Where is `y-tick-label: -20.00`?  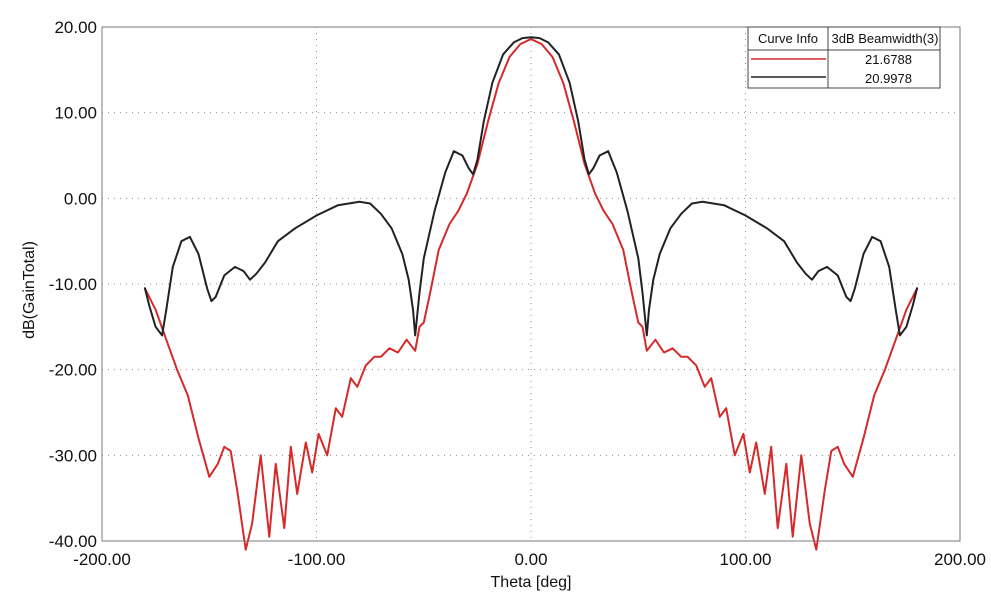 y-tick-label: -20.00 is located at coordinates (73, 370).